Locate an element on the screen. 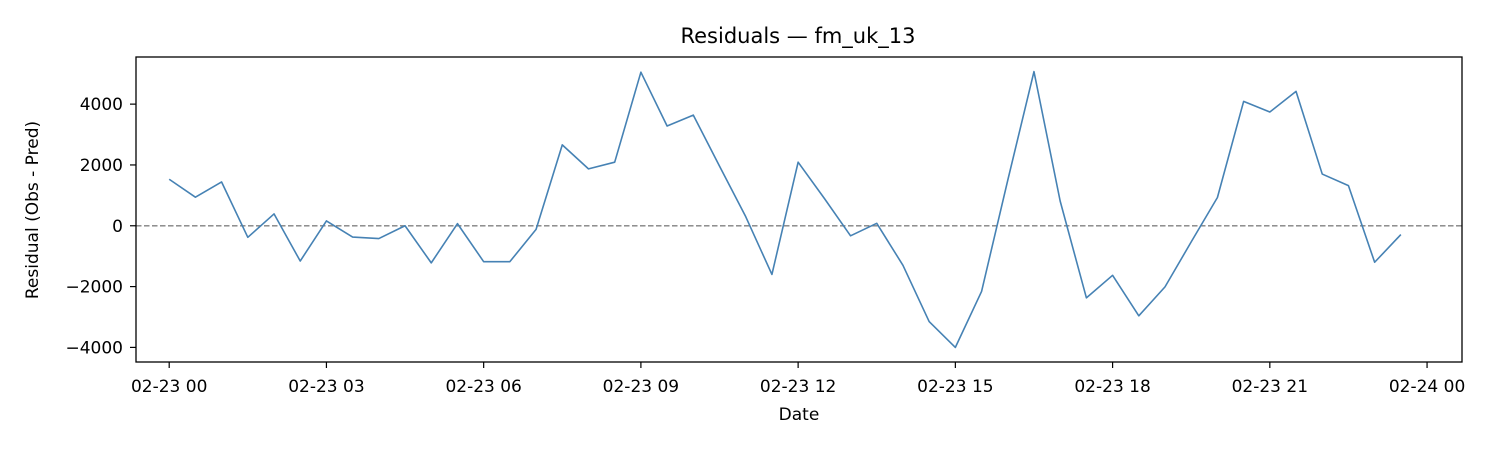  x-tick-label: 02-24 00 is located at coordinates (1427, 387).